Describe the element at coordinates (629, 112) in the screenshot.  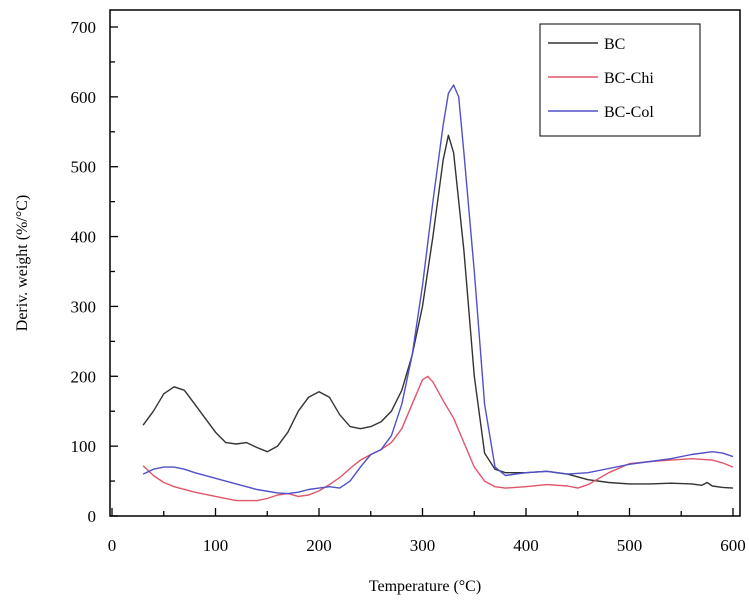
I see `legend-label-bc-col: BC-Col` at that location.